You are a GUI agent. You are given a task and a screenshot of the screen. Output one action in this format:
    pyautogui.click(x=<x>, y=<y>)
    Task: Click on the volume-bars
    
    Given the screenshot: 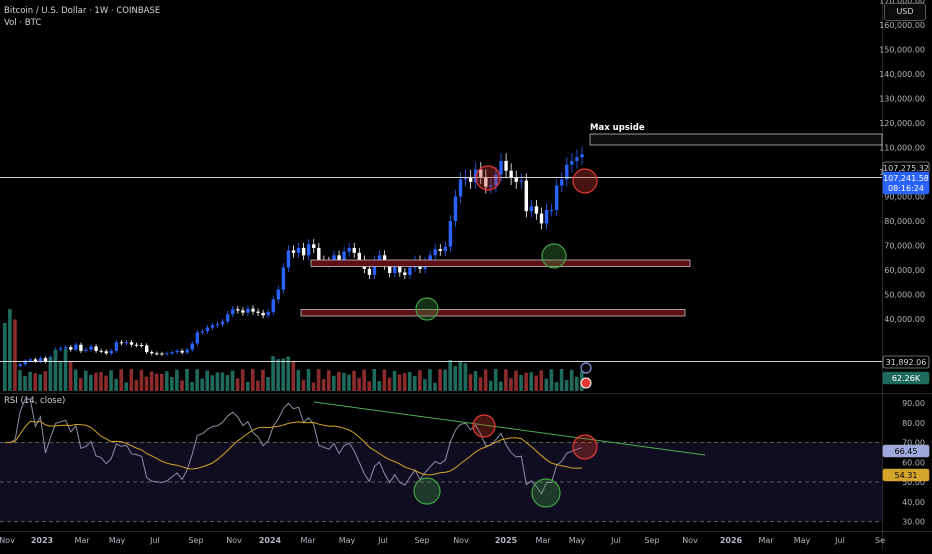 What is the action you would take?
    pyautogui.click(x=293, y=350)
    